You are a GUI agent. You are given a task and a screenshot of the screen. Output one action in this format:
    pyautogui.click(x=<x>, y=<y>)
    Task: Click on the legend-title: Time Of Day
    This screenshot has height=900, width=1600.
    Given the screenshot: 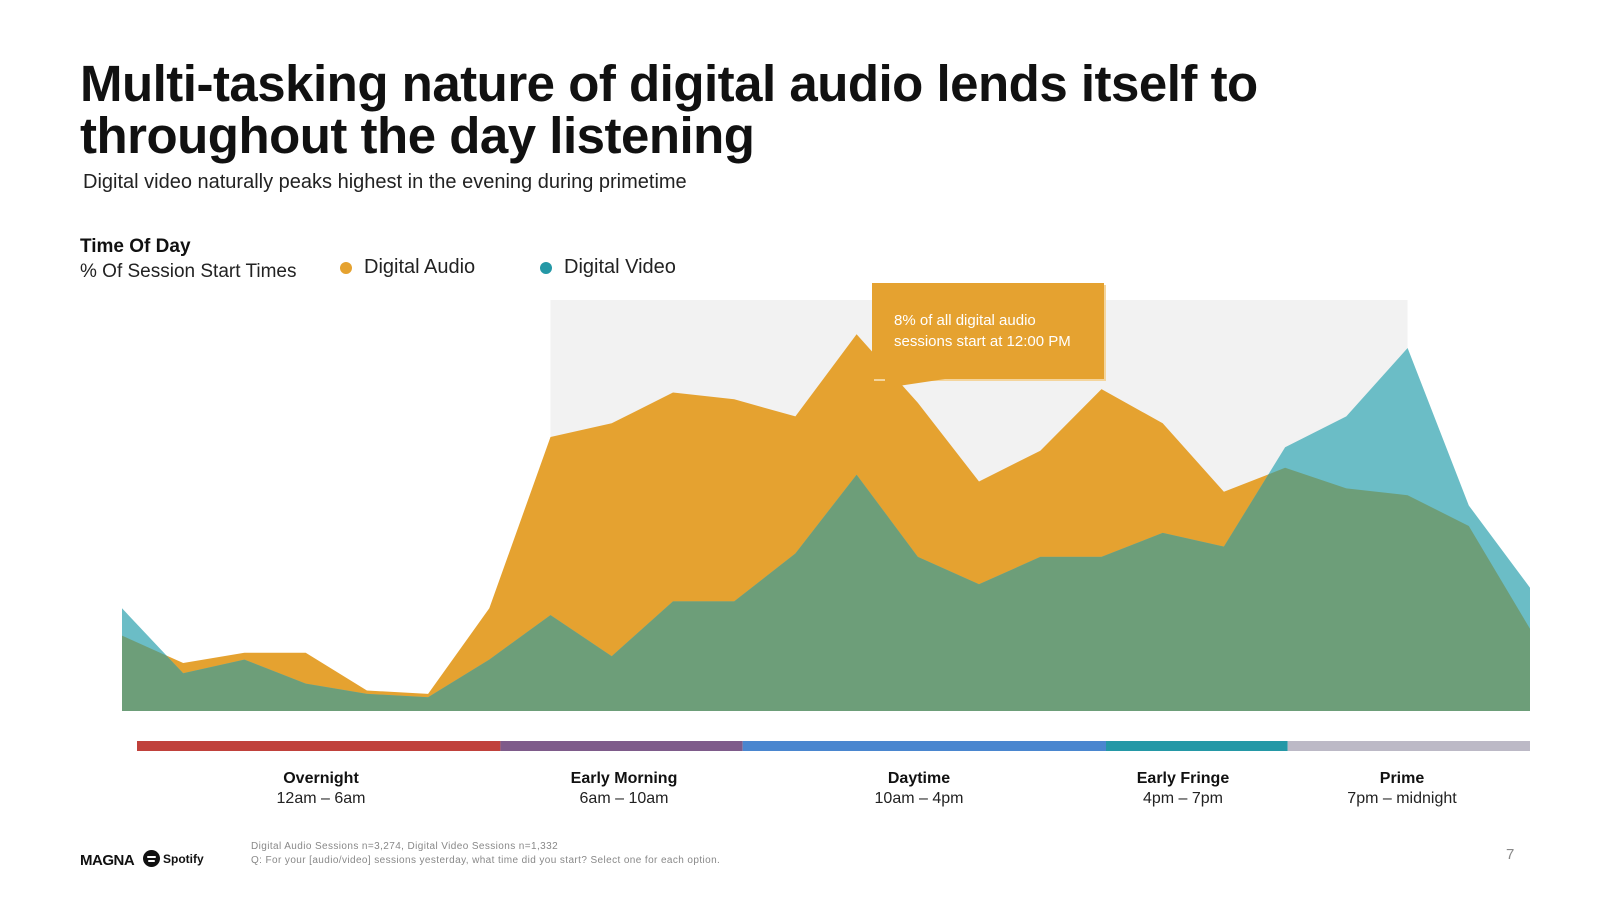 What is the action you would take?
    pyautogui.click(x=135, y=246)
    